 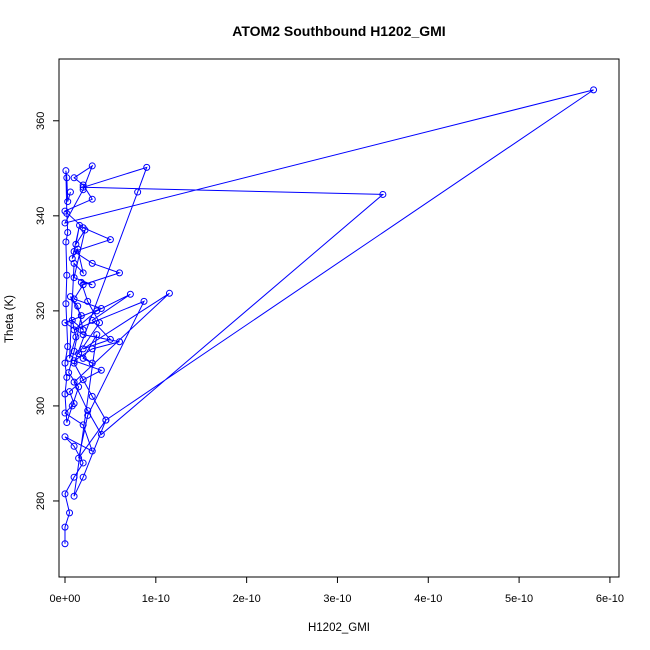 I want to click on x-tick-label: 4e-10, so click(x=428, y=599).